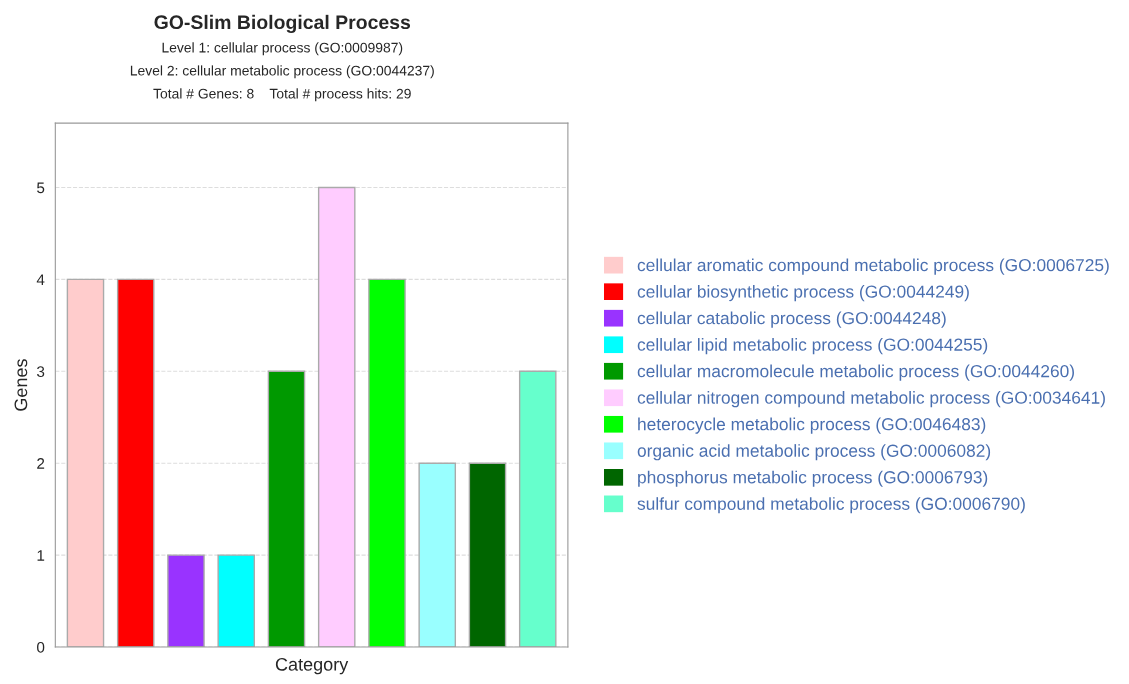 This screenshot has height=684, width=1129. Describe the element at coordinates (812, 346) in the screenshot. I see `legend-label: cellular lipid metabolic process (GO:0044255)` at that location.